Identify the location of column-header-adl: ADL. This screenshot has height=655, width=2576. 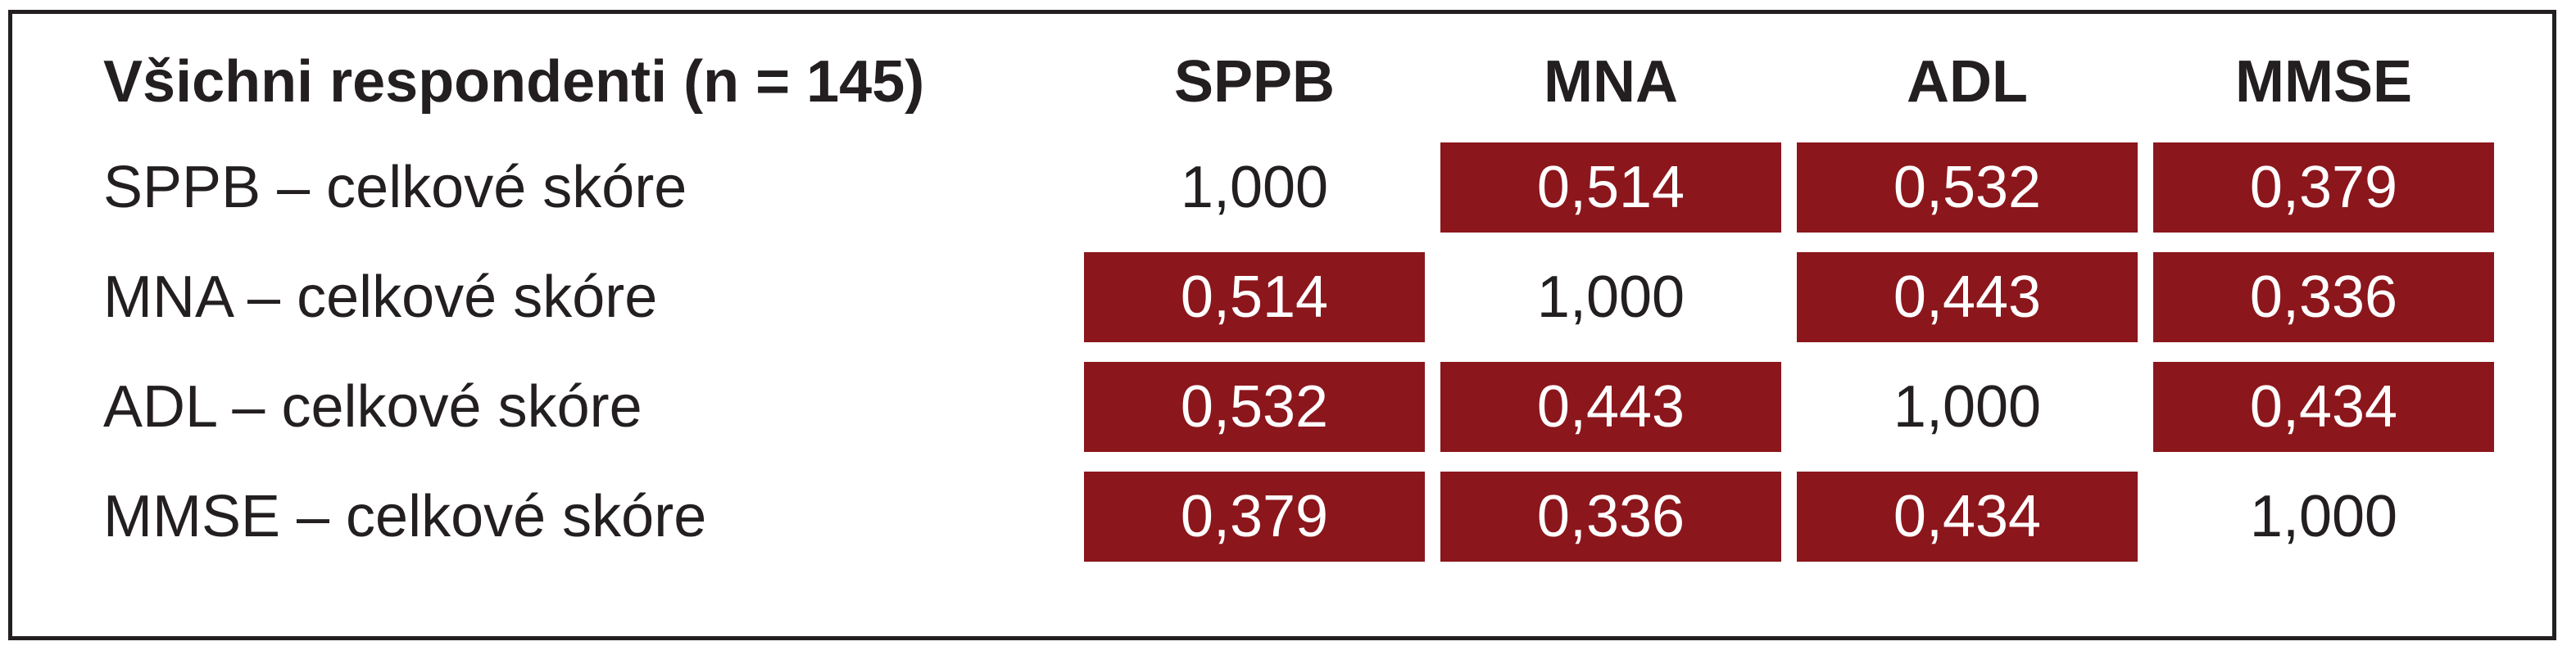
(1967, 82).